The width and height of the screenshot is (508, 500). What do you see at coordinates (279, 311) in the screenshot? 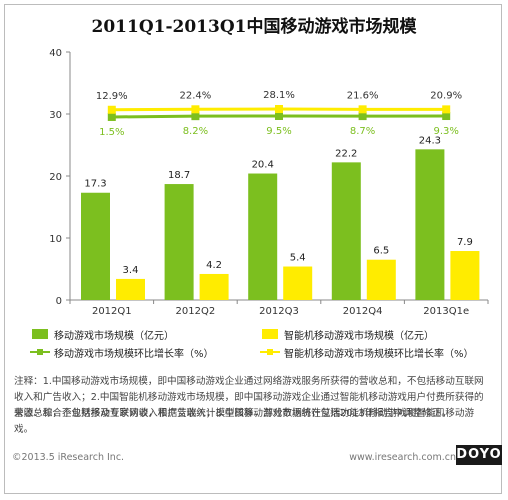
I see `x-tick-label: 2012Q3` at bounding box center [279, 311].